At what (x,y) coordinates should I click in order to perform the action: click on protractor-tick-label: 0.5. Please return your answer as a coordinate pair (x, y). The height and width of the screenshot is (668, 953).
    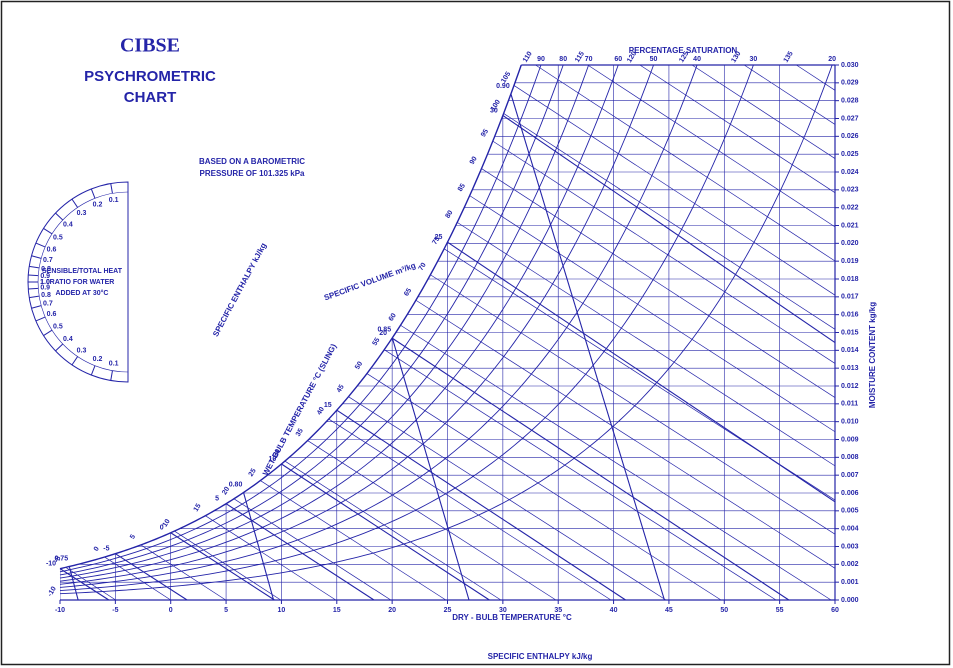
    Looking at the image, I should click on (58, 237).